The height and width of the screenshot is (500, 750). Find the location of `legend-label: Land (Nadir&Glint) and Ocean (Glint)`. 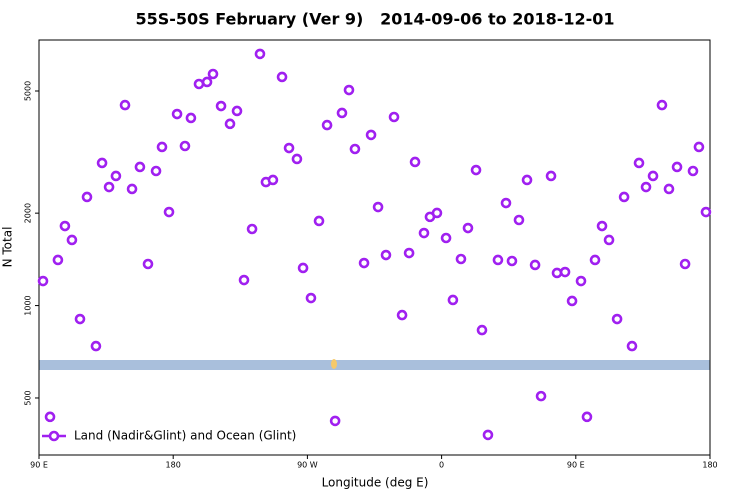

legend-label: Land (Nadir&Glint) and Ocean (Glint) is located at coordinates (185, 436).